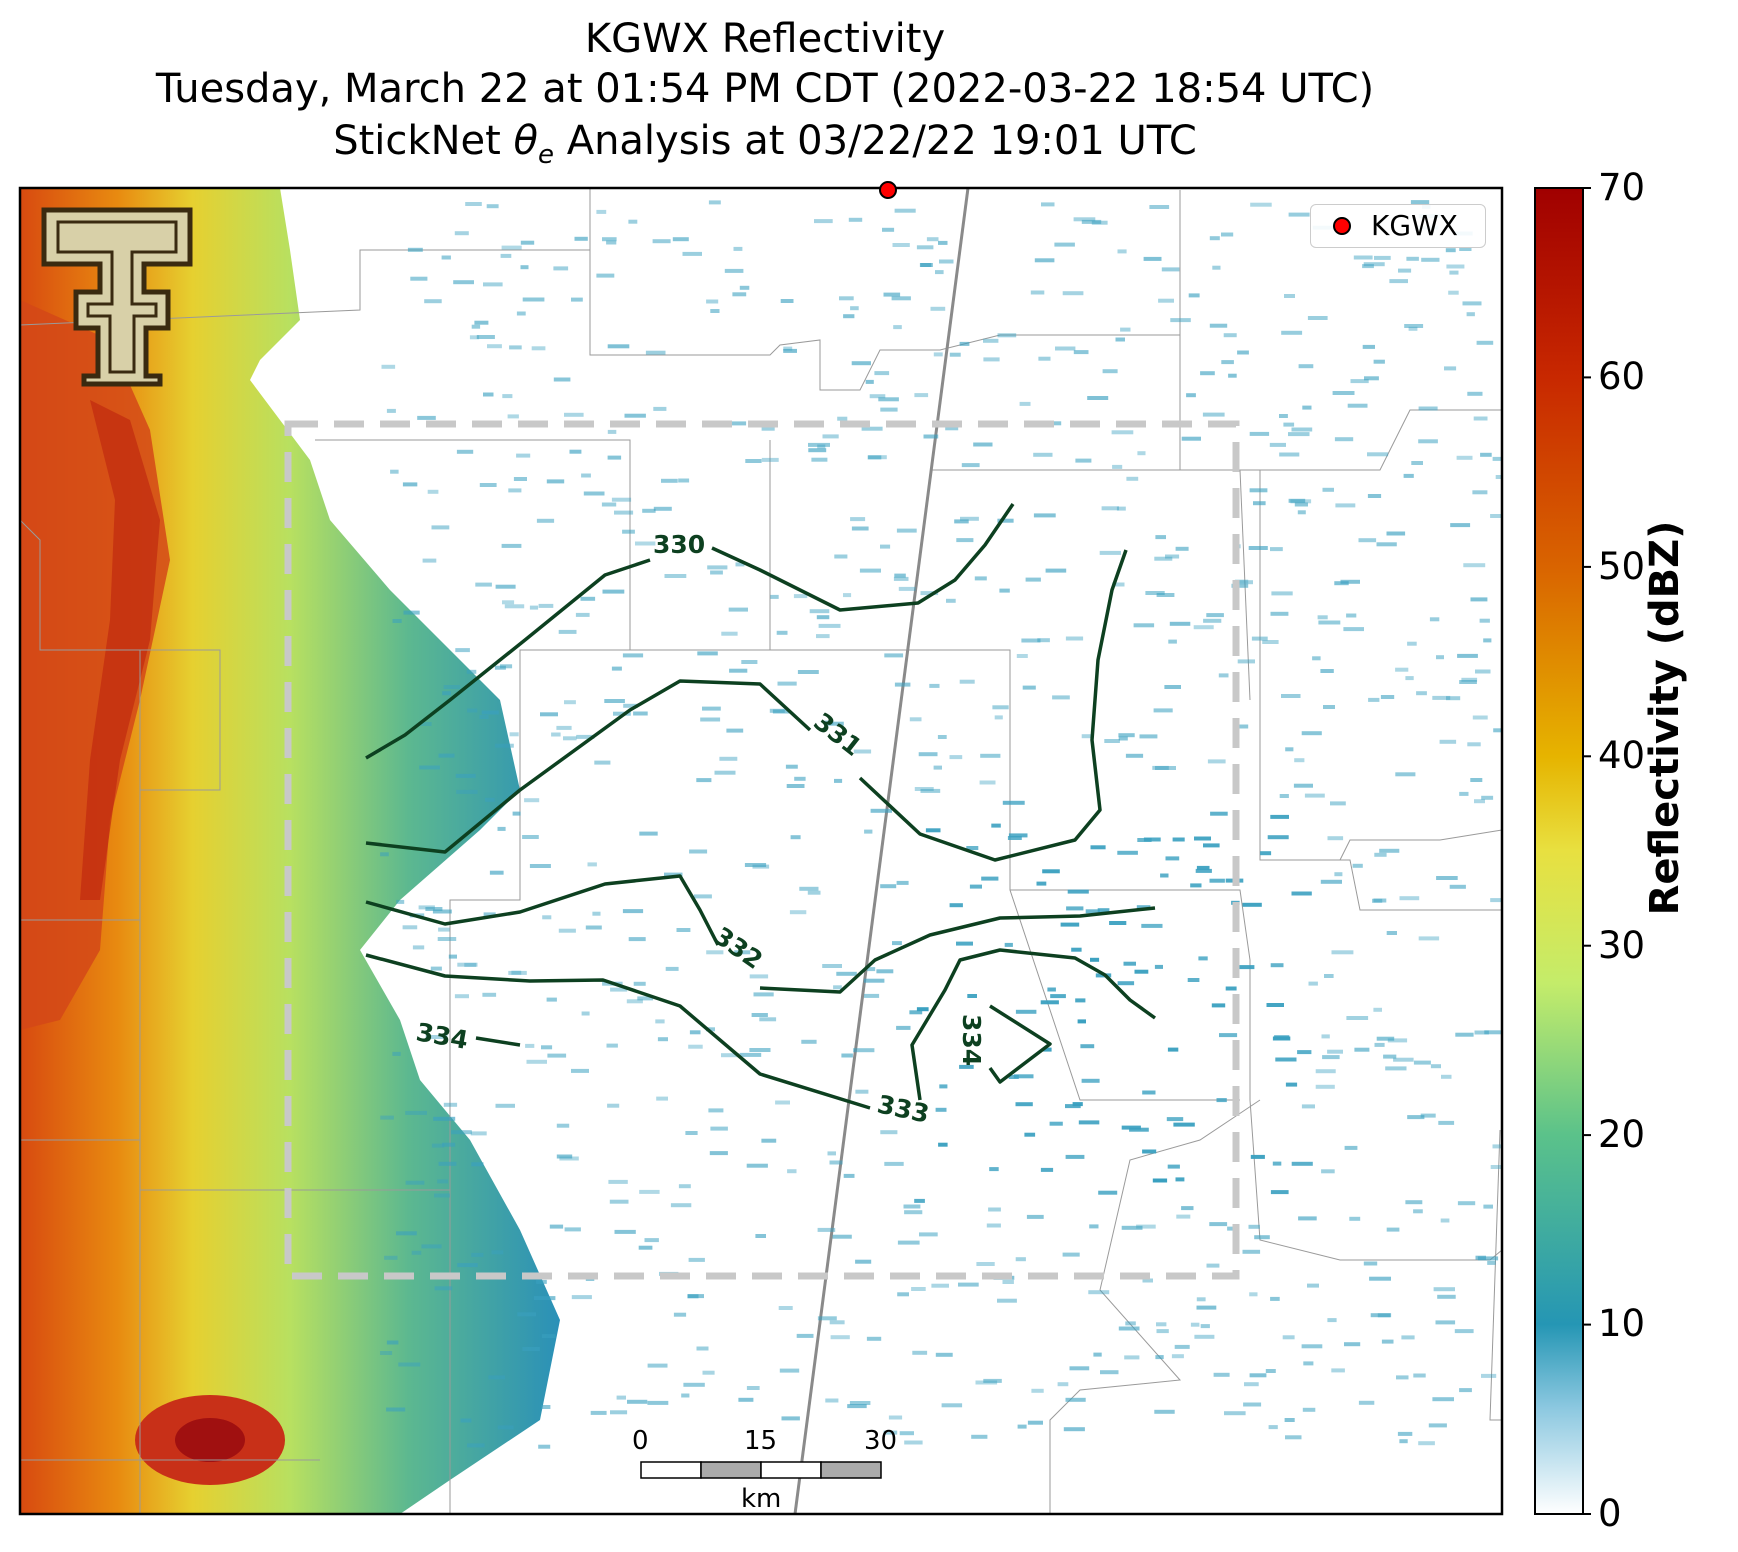 The image size is (1738, 1552). What do you see at coordinates (1622, 566) in the screenshot?
I see `colorbar-tick-50: 50` at bounding box center [1622, 566].